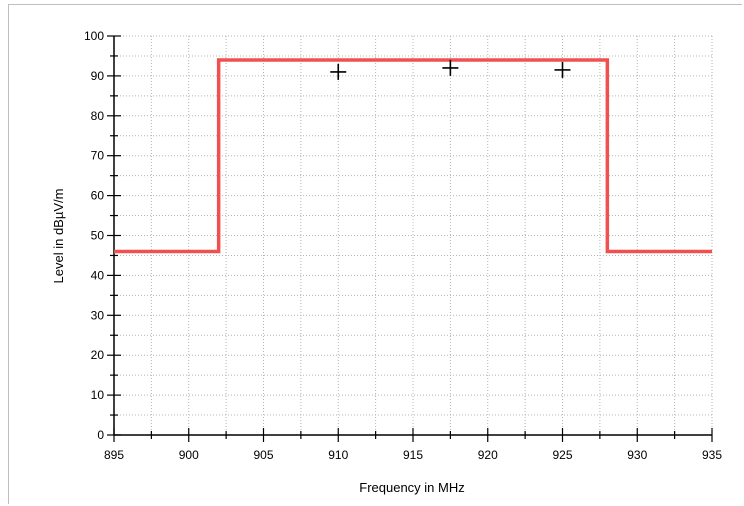  I want to click on y-tick-label: 0, so click(100, 435).